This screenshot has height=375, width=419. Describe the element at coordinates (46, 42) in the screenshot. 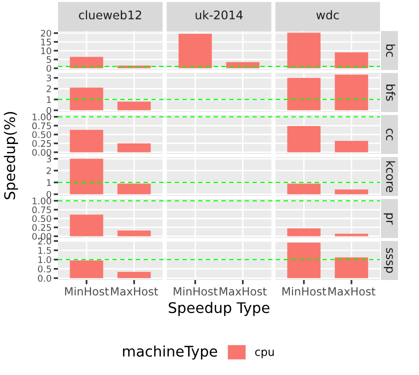

I see `y-tick-label: 15` at that location.